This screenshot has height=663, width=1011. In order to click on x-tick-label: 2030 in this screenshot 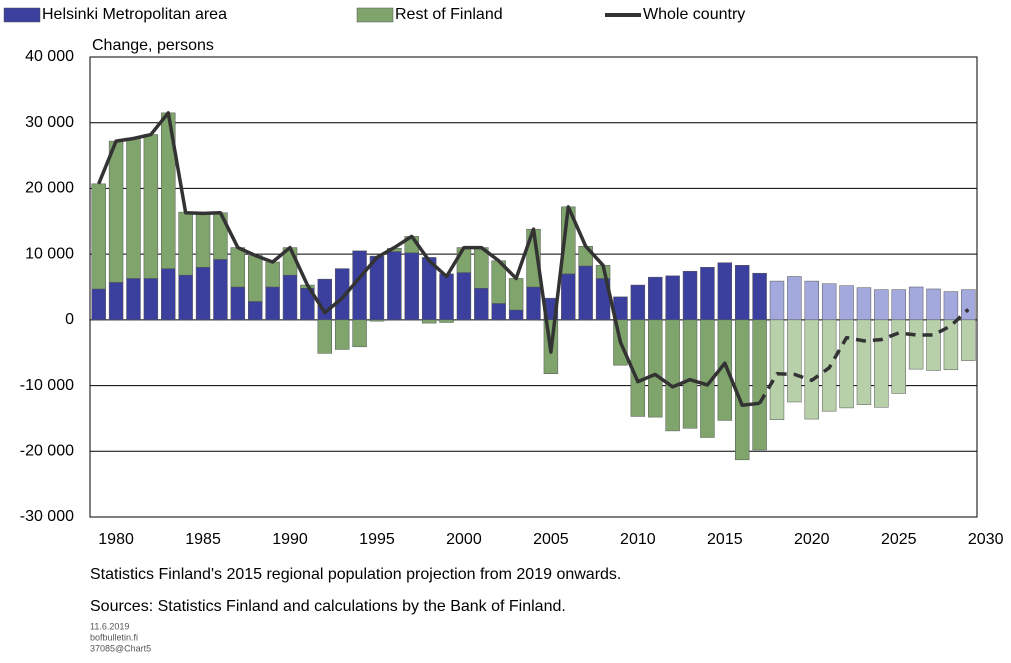, I will do `click(986, 539)`.